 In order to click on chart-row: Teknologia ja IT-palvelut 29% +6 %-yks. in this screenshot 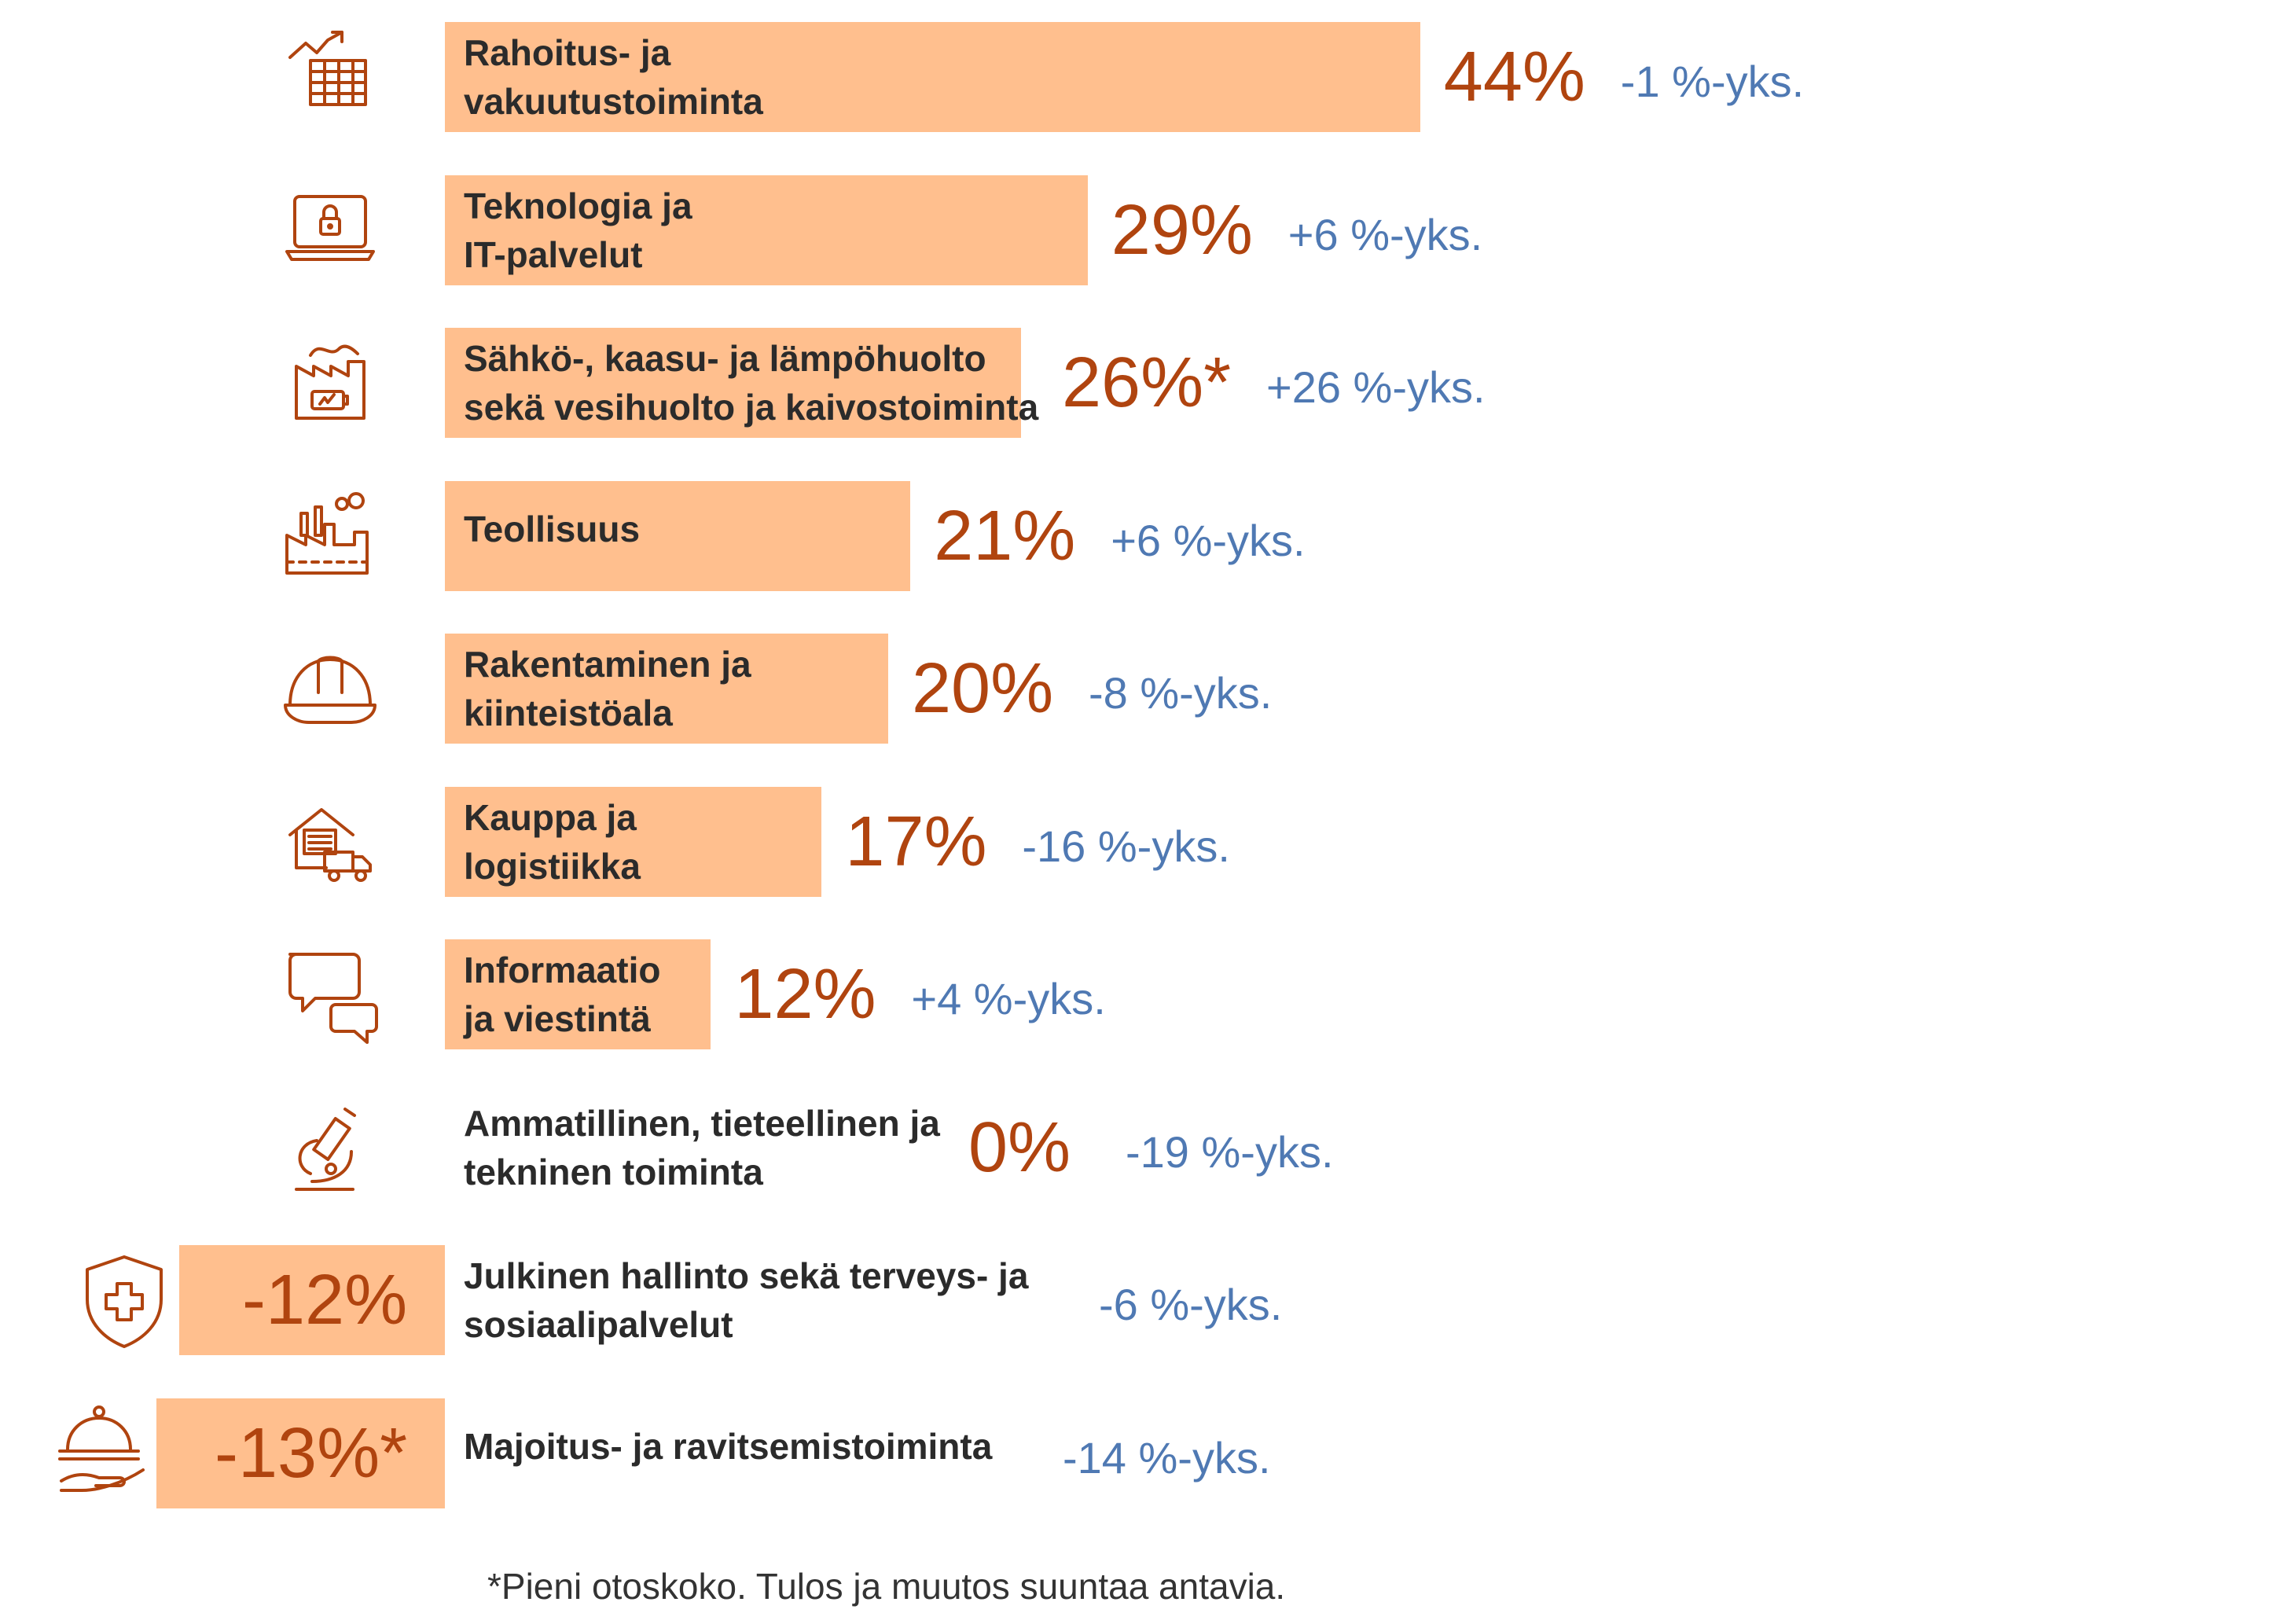, I will do `click(1140, 230)`.